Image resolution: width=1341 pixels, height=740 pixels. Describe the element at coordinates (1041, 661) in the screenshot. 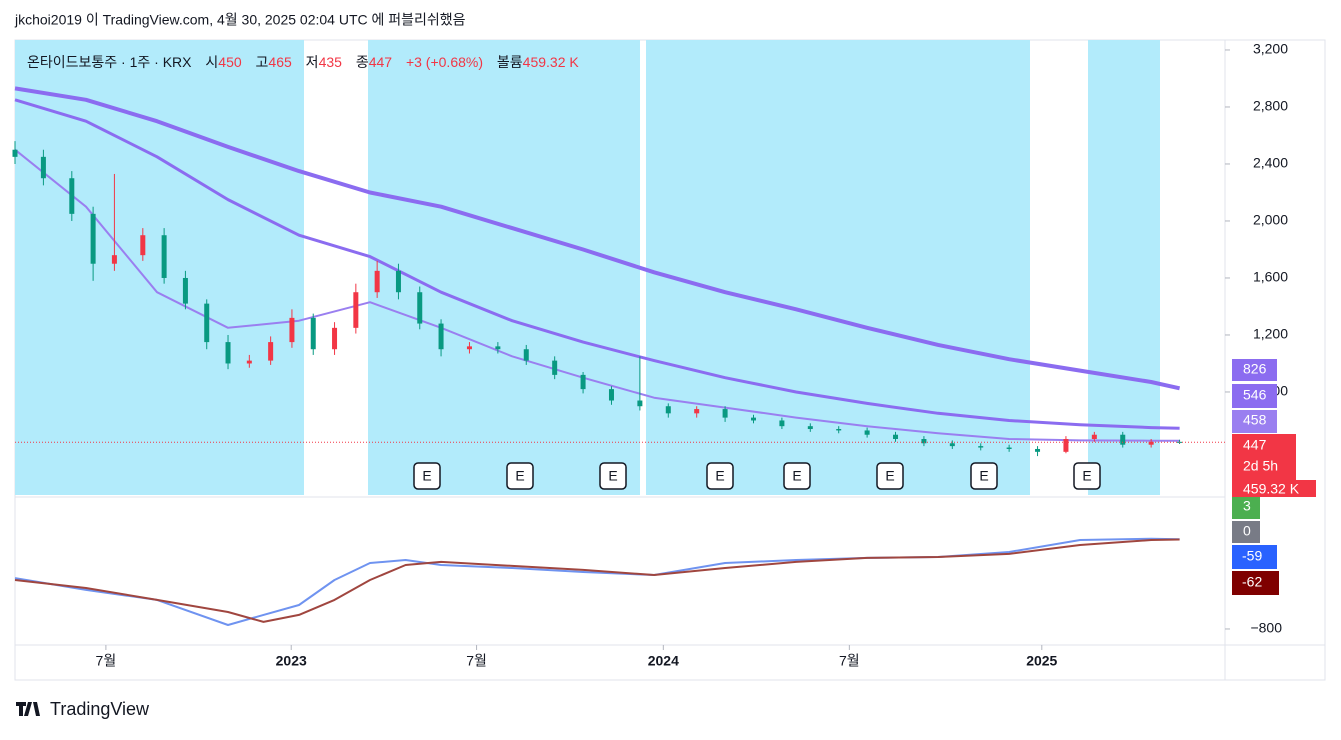

I see `x-tick-label: 2025` at that location.